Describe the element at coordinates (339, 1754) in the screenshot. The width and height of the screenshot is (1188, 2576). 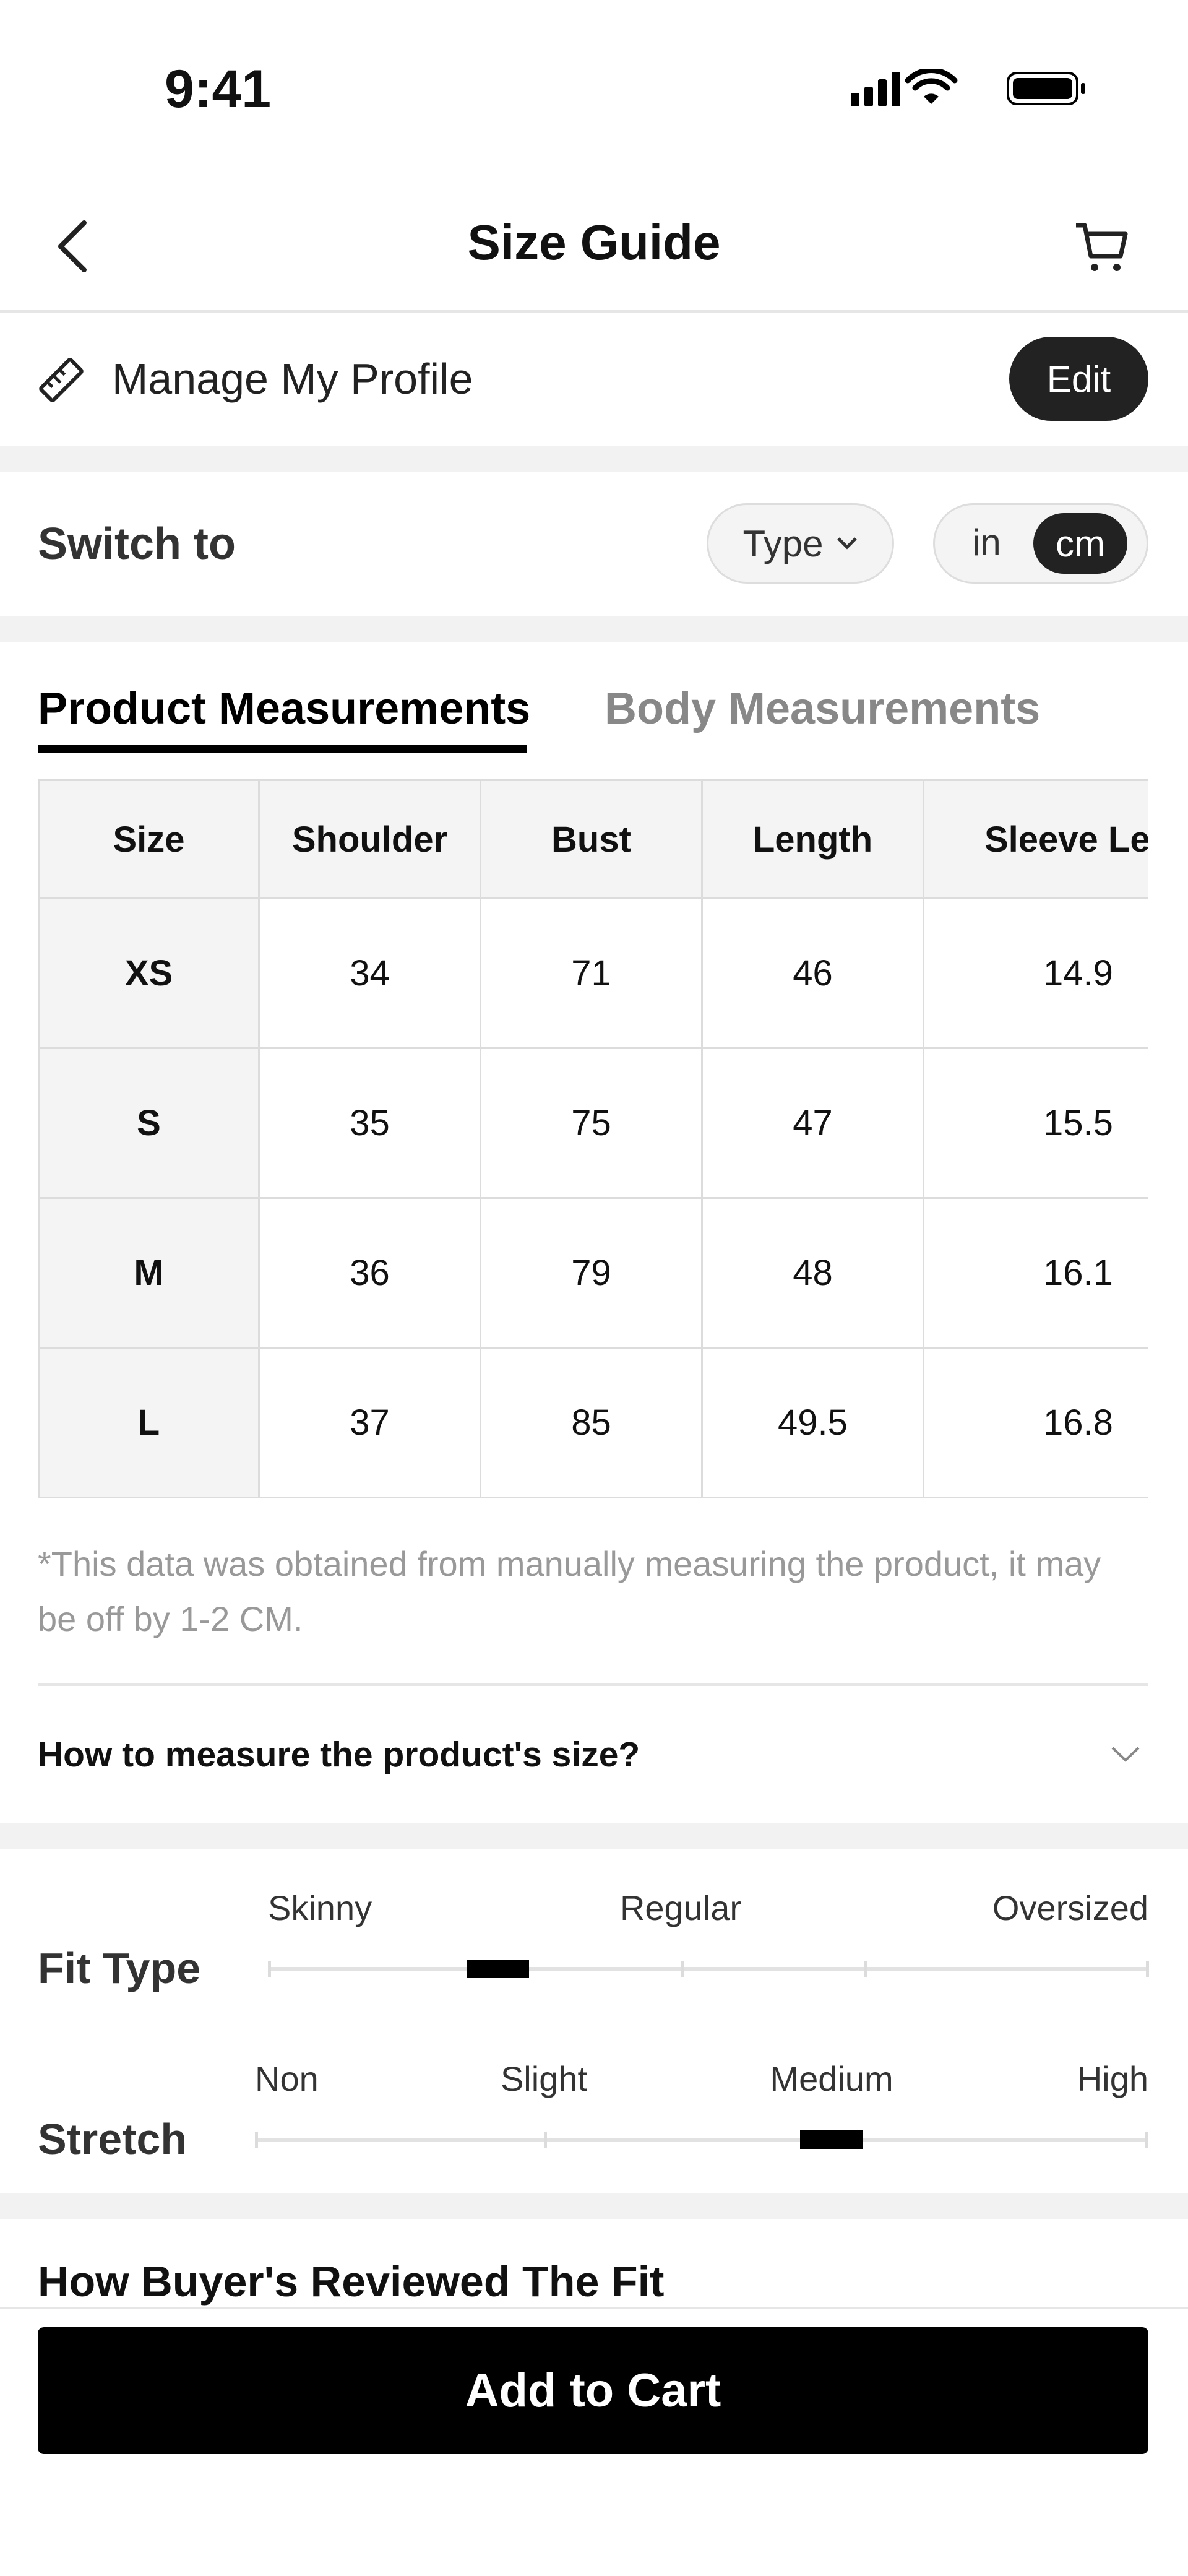
I see `accordion-title: How to measure the product's size?` at that location.